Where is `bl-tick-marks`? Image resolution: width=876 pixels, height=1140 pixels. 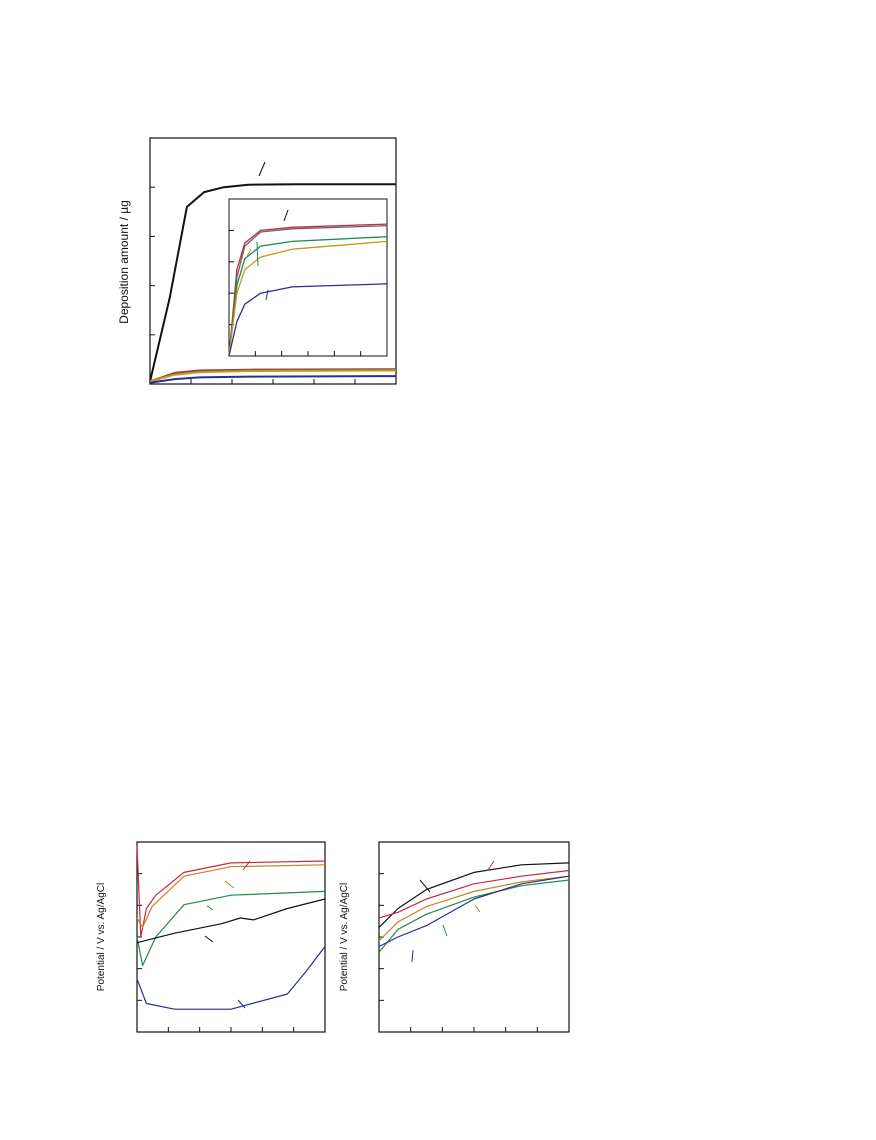 bl-tick-marks is located at coordinates (216, 952).